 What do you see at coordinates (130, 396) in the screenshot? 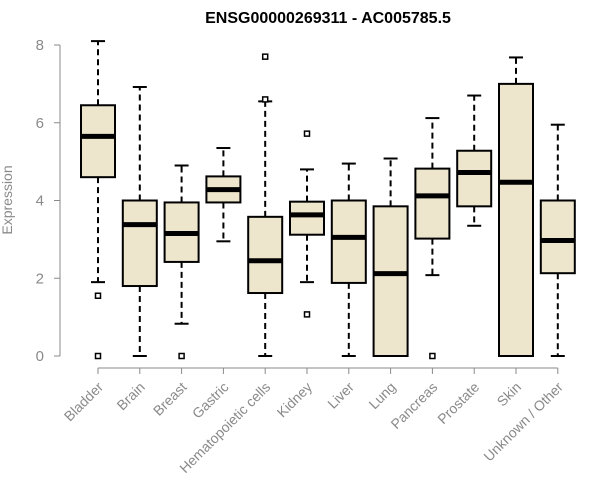
I see `x-tick-label: Brain` at bounding box center [130, 396].